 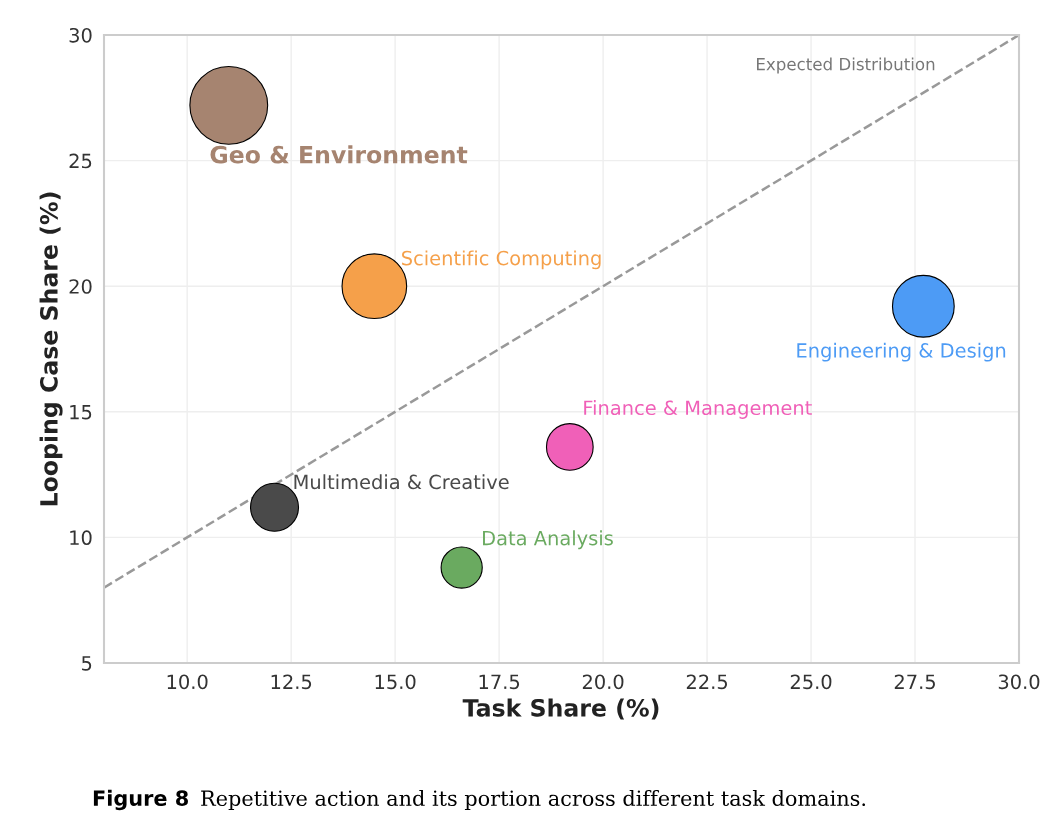 What do you see at coordinates (533, 800) in the screenshot?
I see `text: Repetitive action and its portion across different task domains.` at bounding box center [533, 800].